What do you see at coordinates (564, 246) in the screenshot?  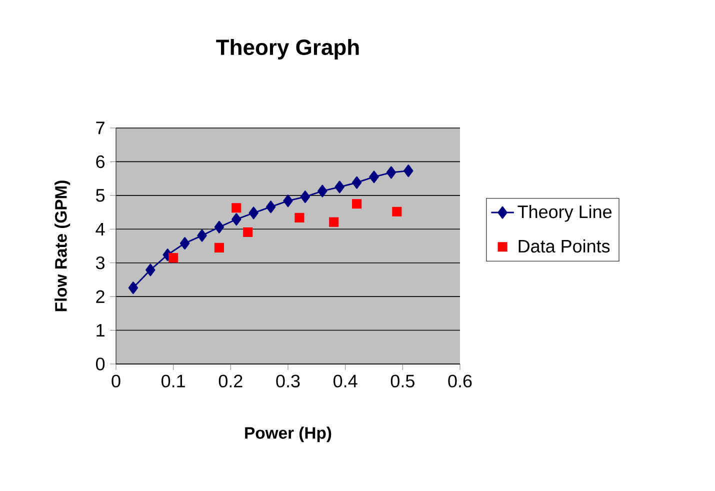 I see `legend-label: Data Points` at bounding box center [564, 246].